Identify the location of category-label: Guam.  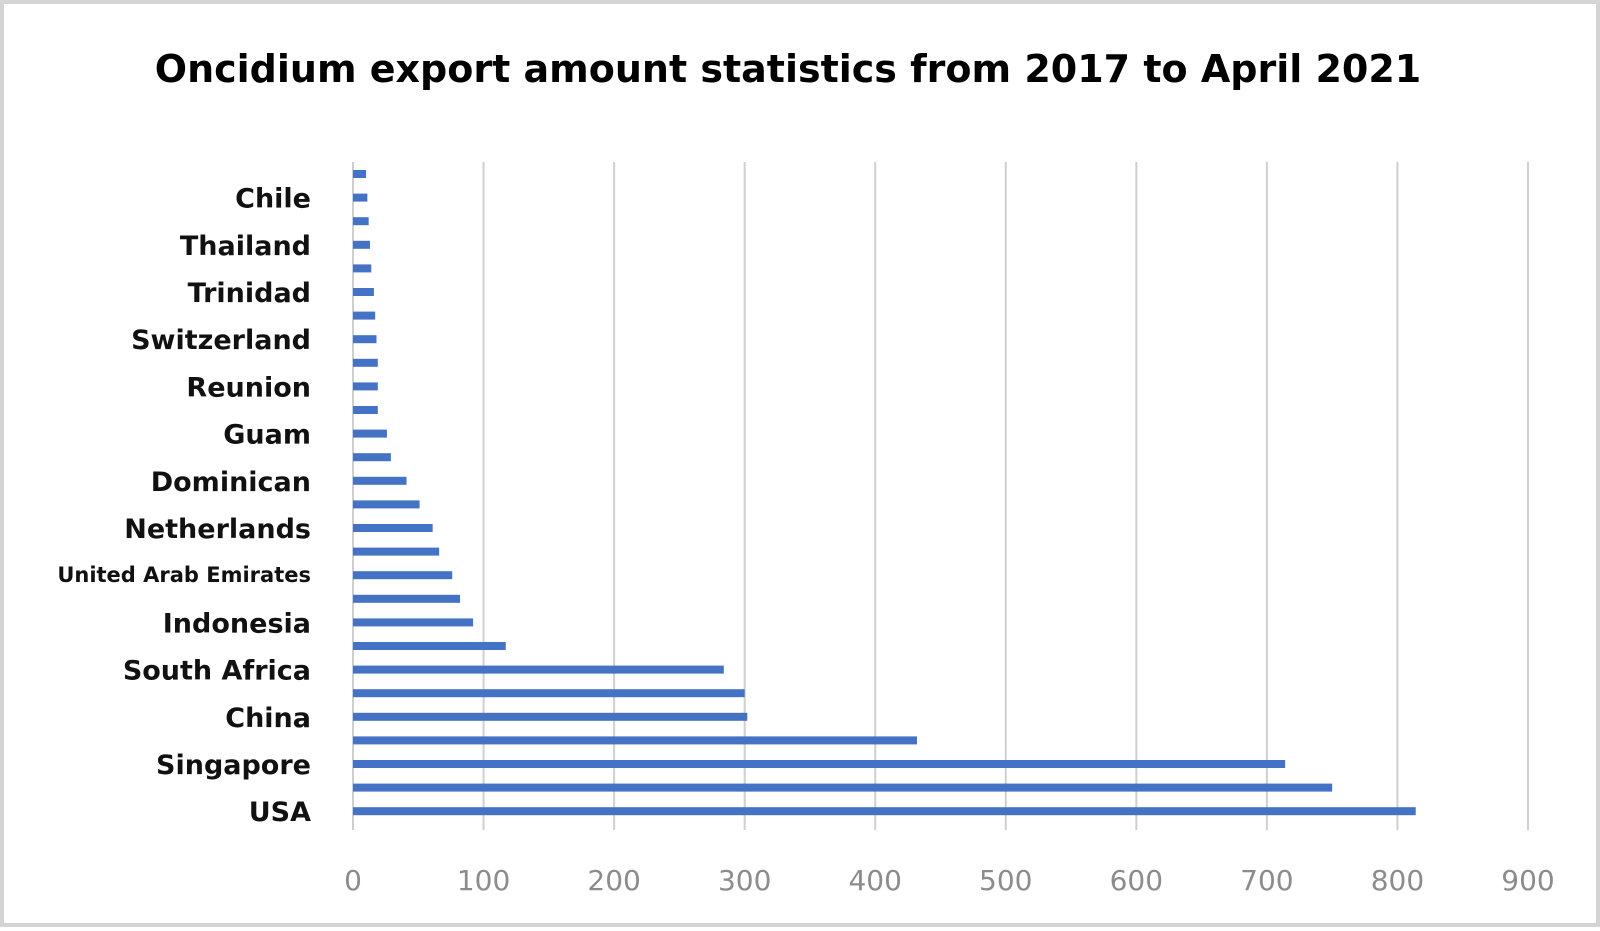
(267, 435).